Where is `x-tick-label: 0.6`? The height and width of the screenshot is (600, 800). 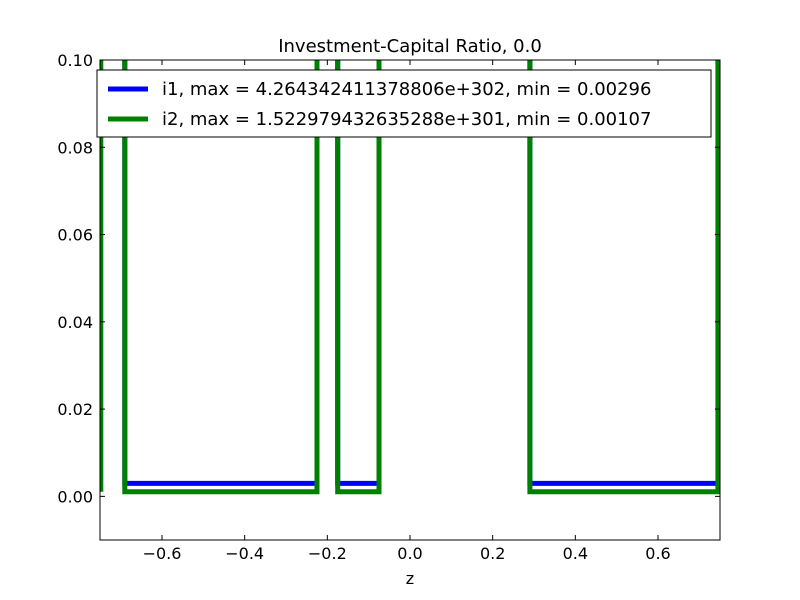 x-tick-label: 0.6 is located at coordinates (657, 553).